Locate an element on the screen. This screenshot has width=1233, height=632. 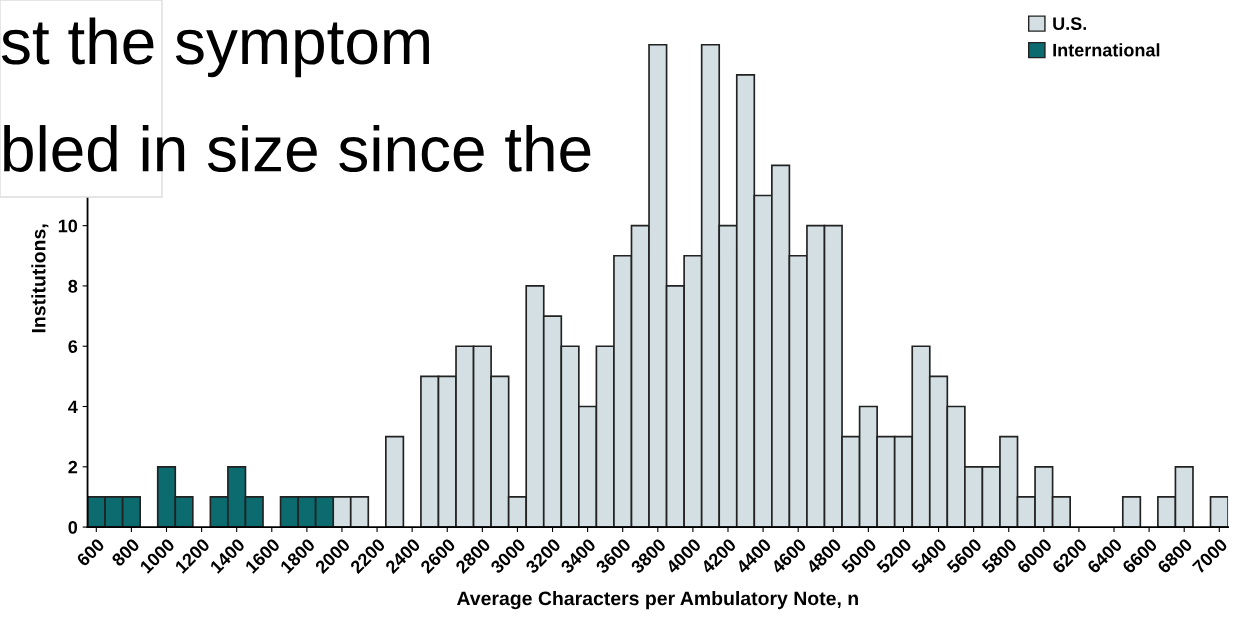
annotation: bled in size since the is located at coordinates (297, 148).